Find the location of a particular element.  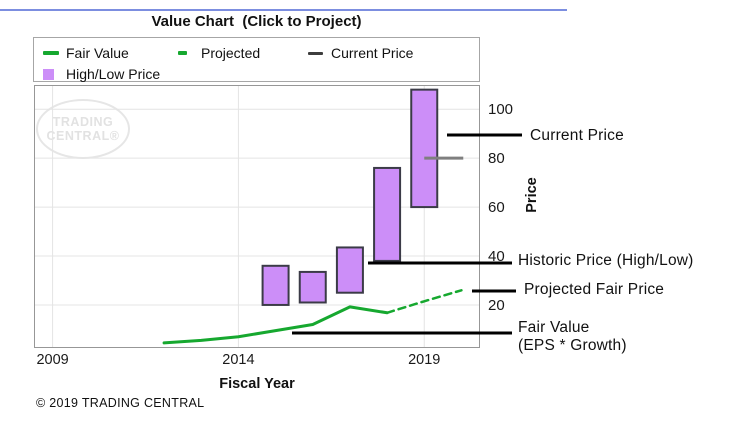

legend-item-fair-value: Fair Value is located at coordinates (86, 53).